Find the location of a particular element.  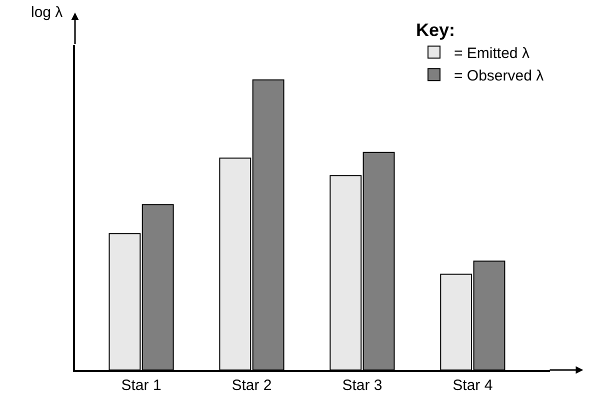

legend-label: = Emitted λ is located at coordinates (492, 53).